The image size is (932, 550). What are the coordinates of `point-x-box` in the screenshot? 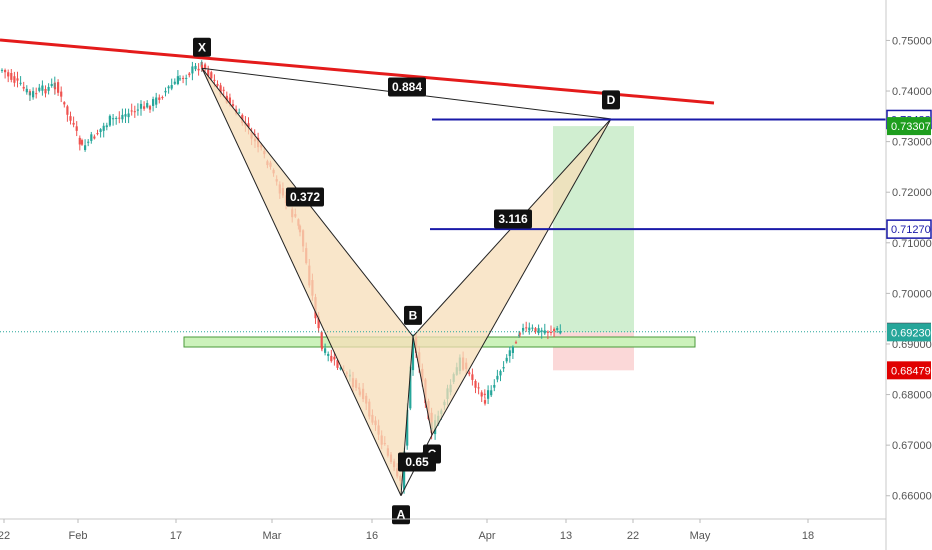 It's located at (202, 47).